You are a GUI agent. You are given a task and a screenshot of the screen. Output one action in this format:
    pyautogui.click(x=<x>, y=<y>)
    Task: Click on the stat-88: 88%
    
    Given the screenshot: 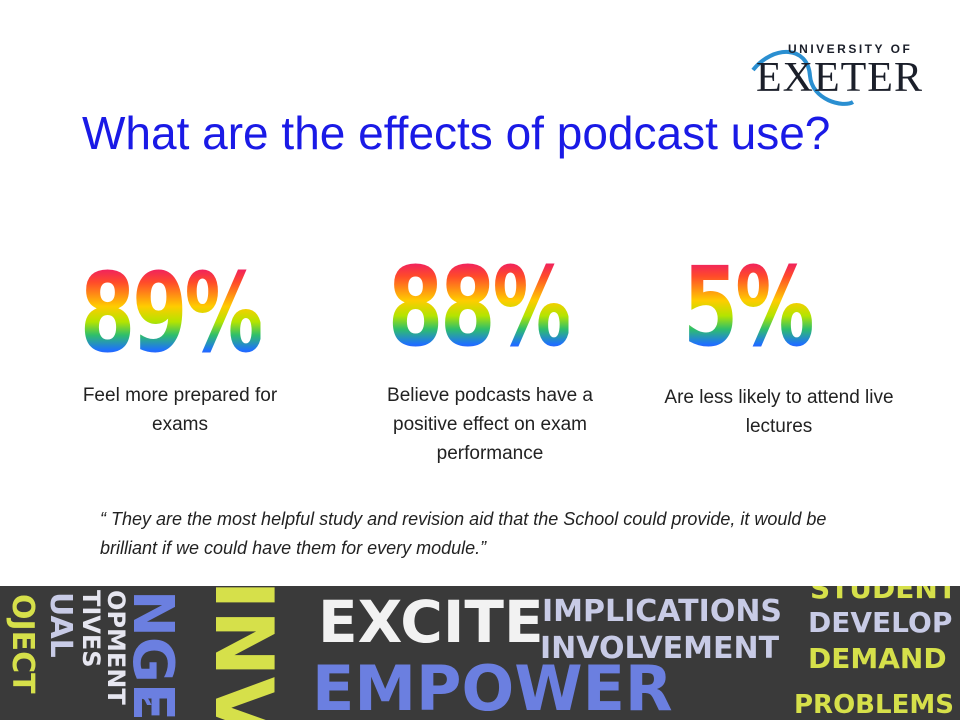 What is the action you would take?
    pyautogui.click(x=513, y=307)
    